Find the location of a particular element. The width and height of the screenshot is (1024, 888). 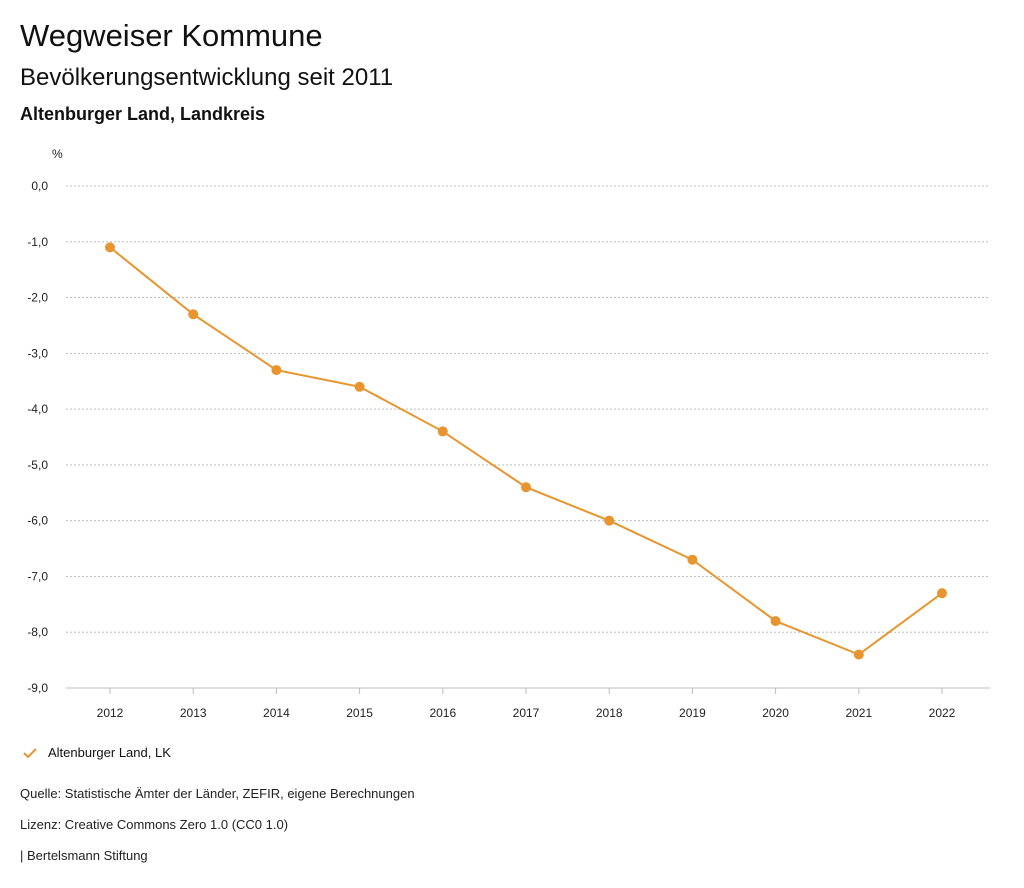

y-tick-label: -4,0 is located at coordinates (37, 409).